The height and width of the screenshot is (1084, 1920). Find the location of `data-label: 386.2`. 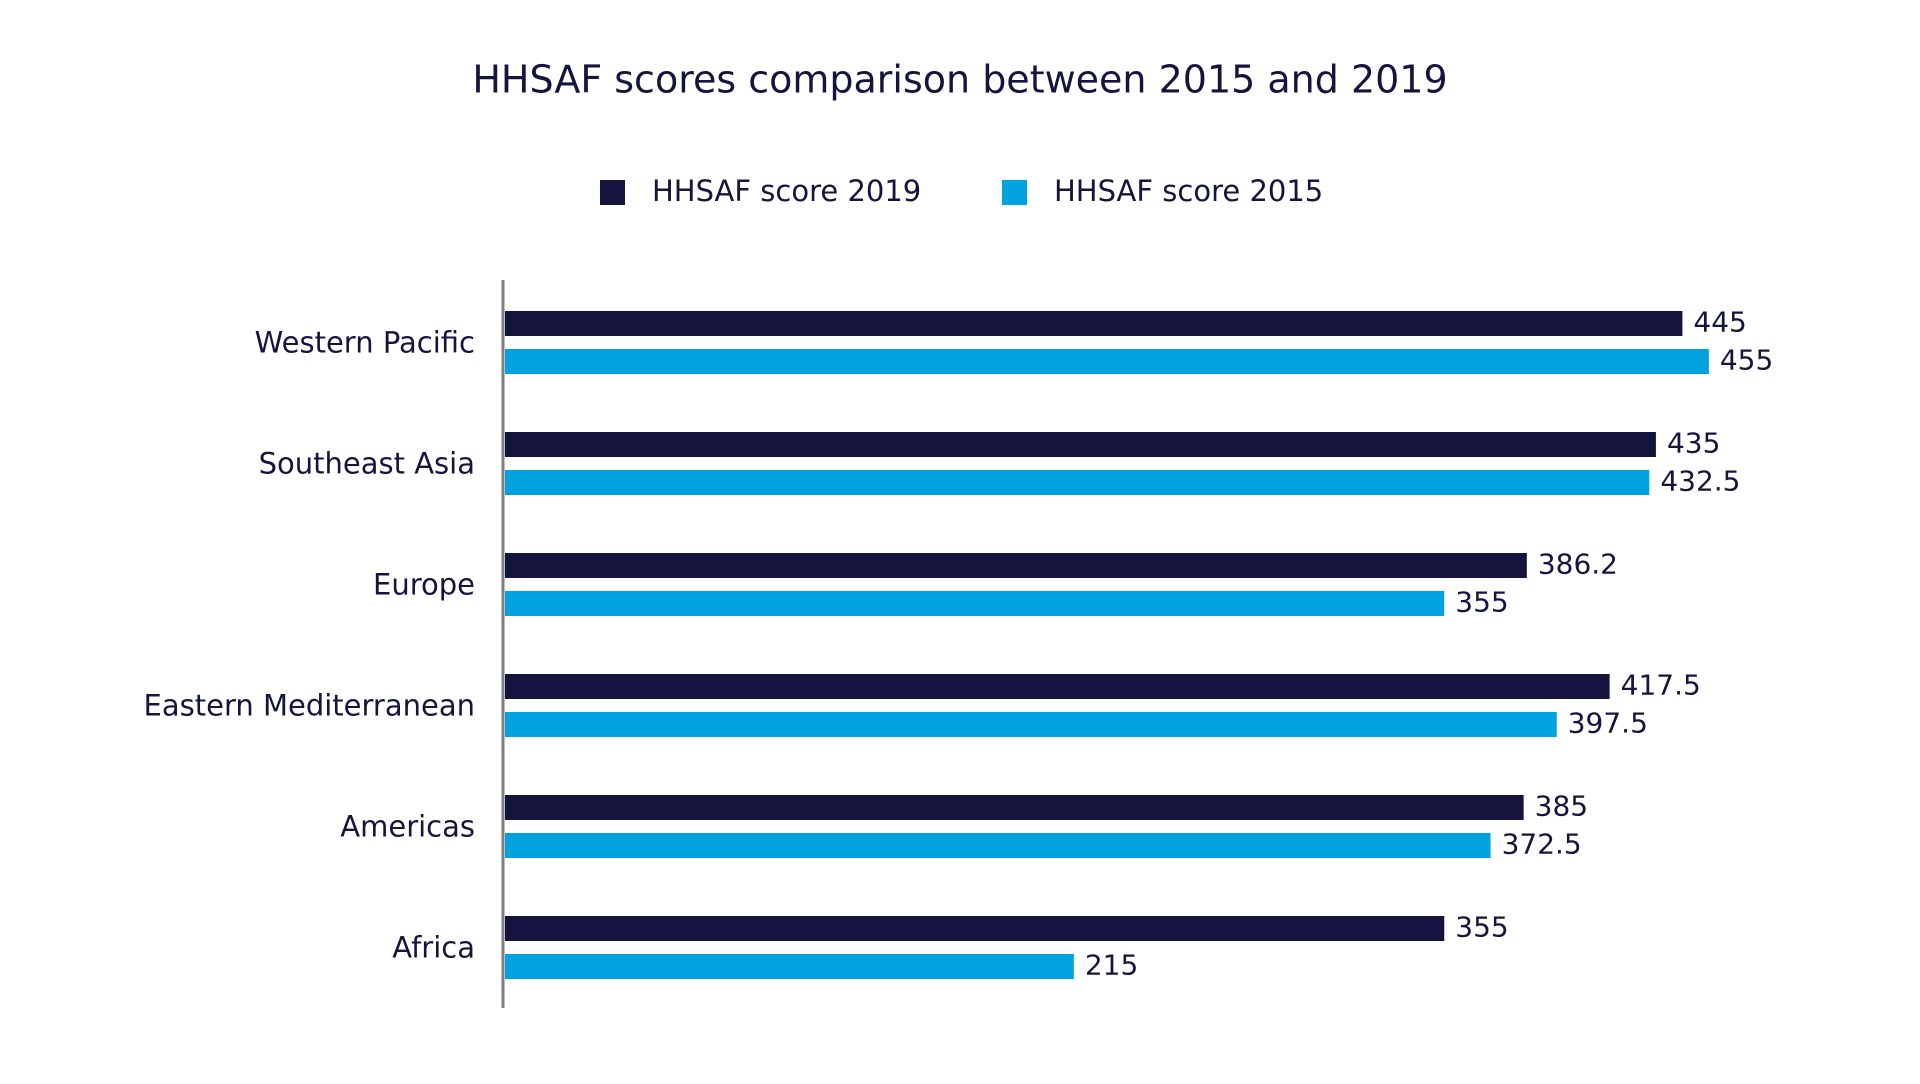

data-label: 386.2 is located at coordinates (1578, 564).